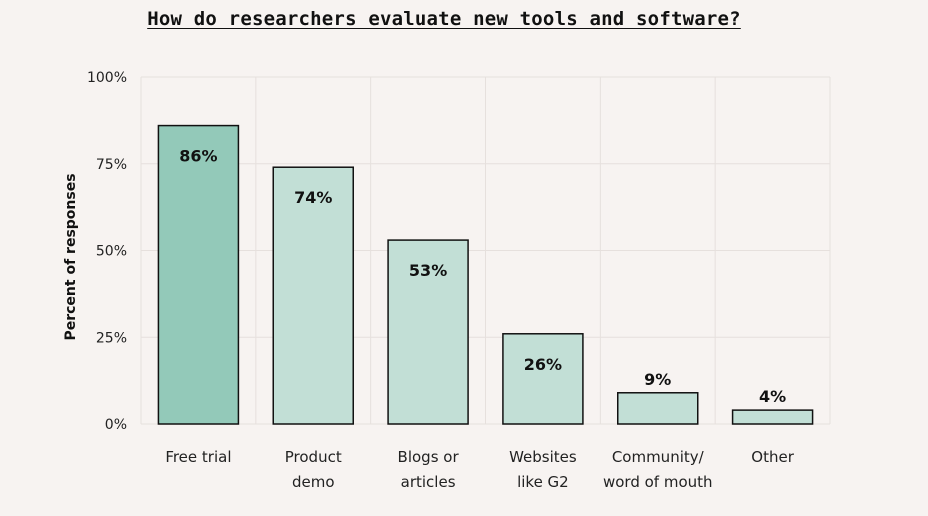 The width and height of the screenshot is (928, 516). What do you see at coordinates (658, 457) in the screenshot?
I see `x-tick-label: Community/` at bounding box center [658, 457].